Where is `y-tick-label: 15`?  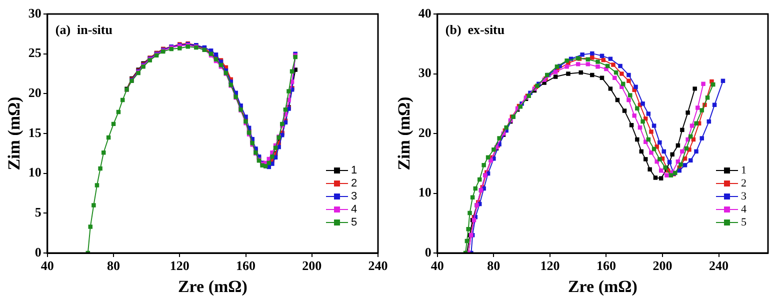
y-tick-label: 15 is located at coordinates (35, 132).